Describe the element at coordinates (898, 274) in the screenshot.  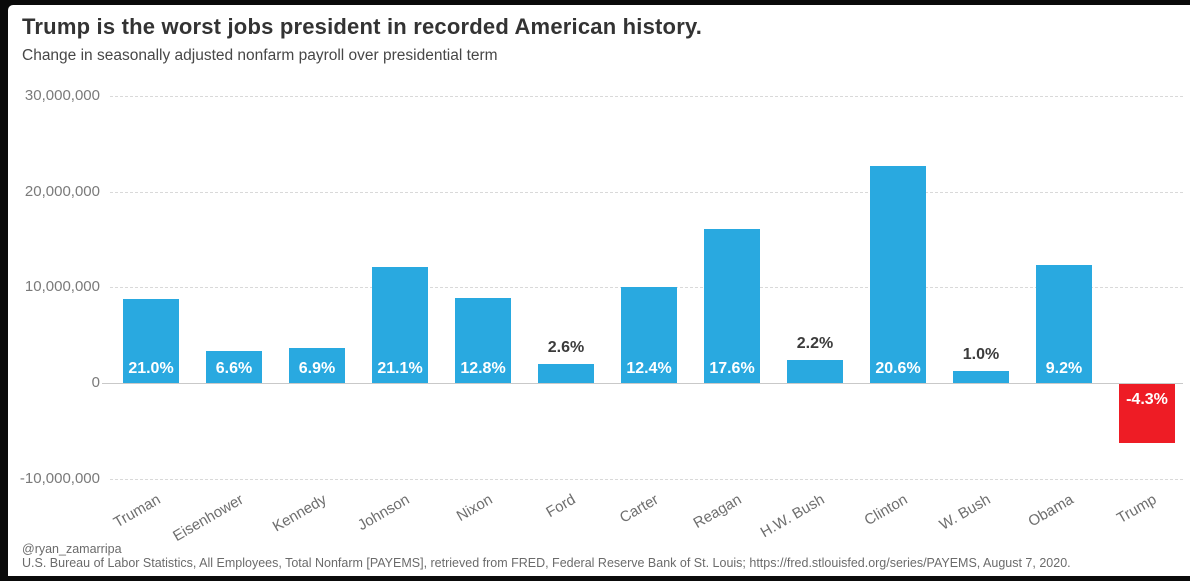
I see `bar-clinton` at that location.